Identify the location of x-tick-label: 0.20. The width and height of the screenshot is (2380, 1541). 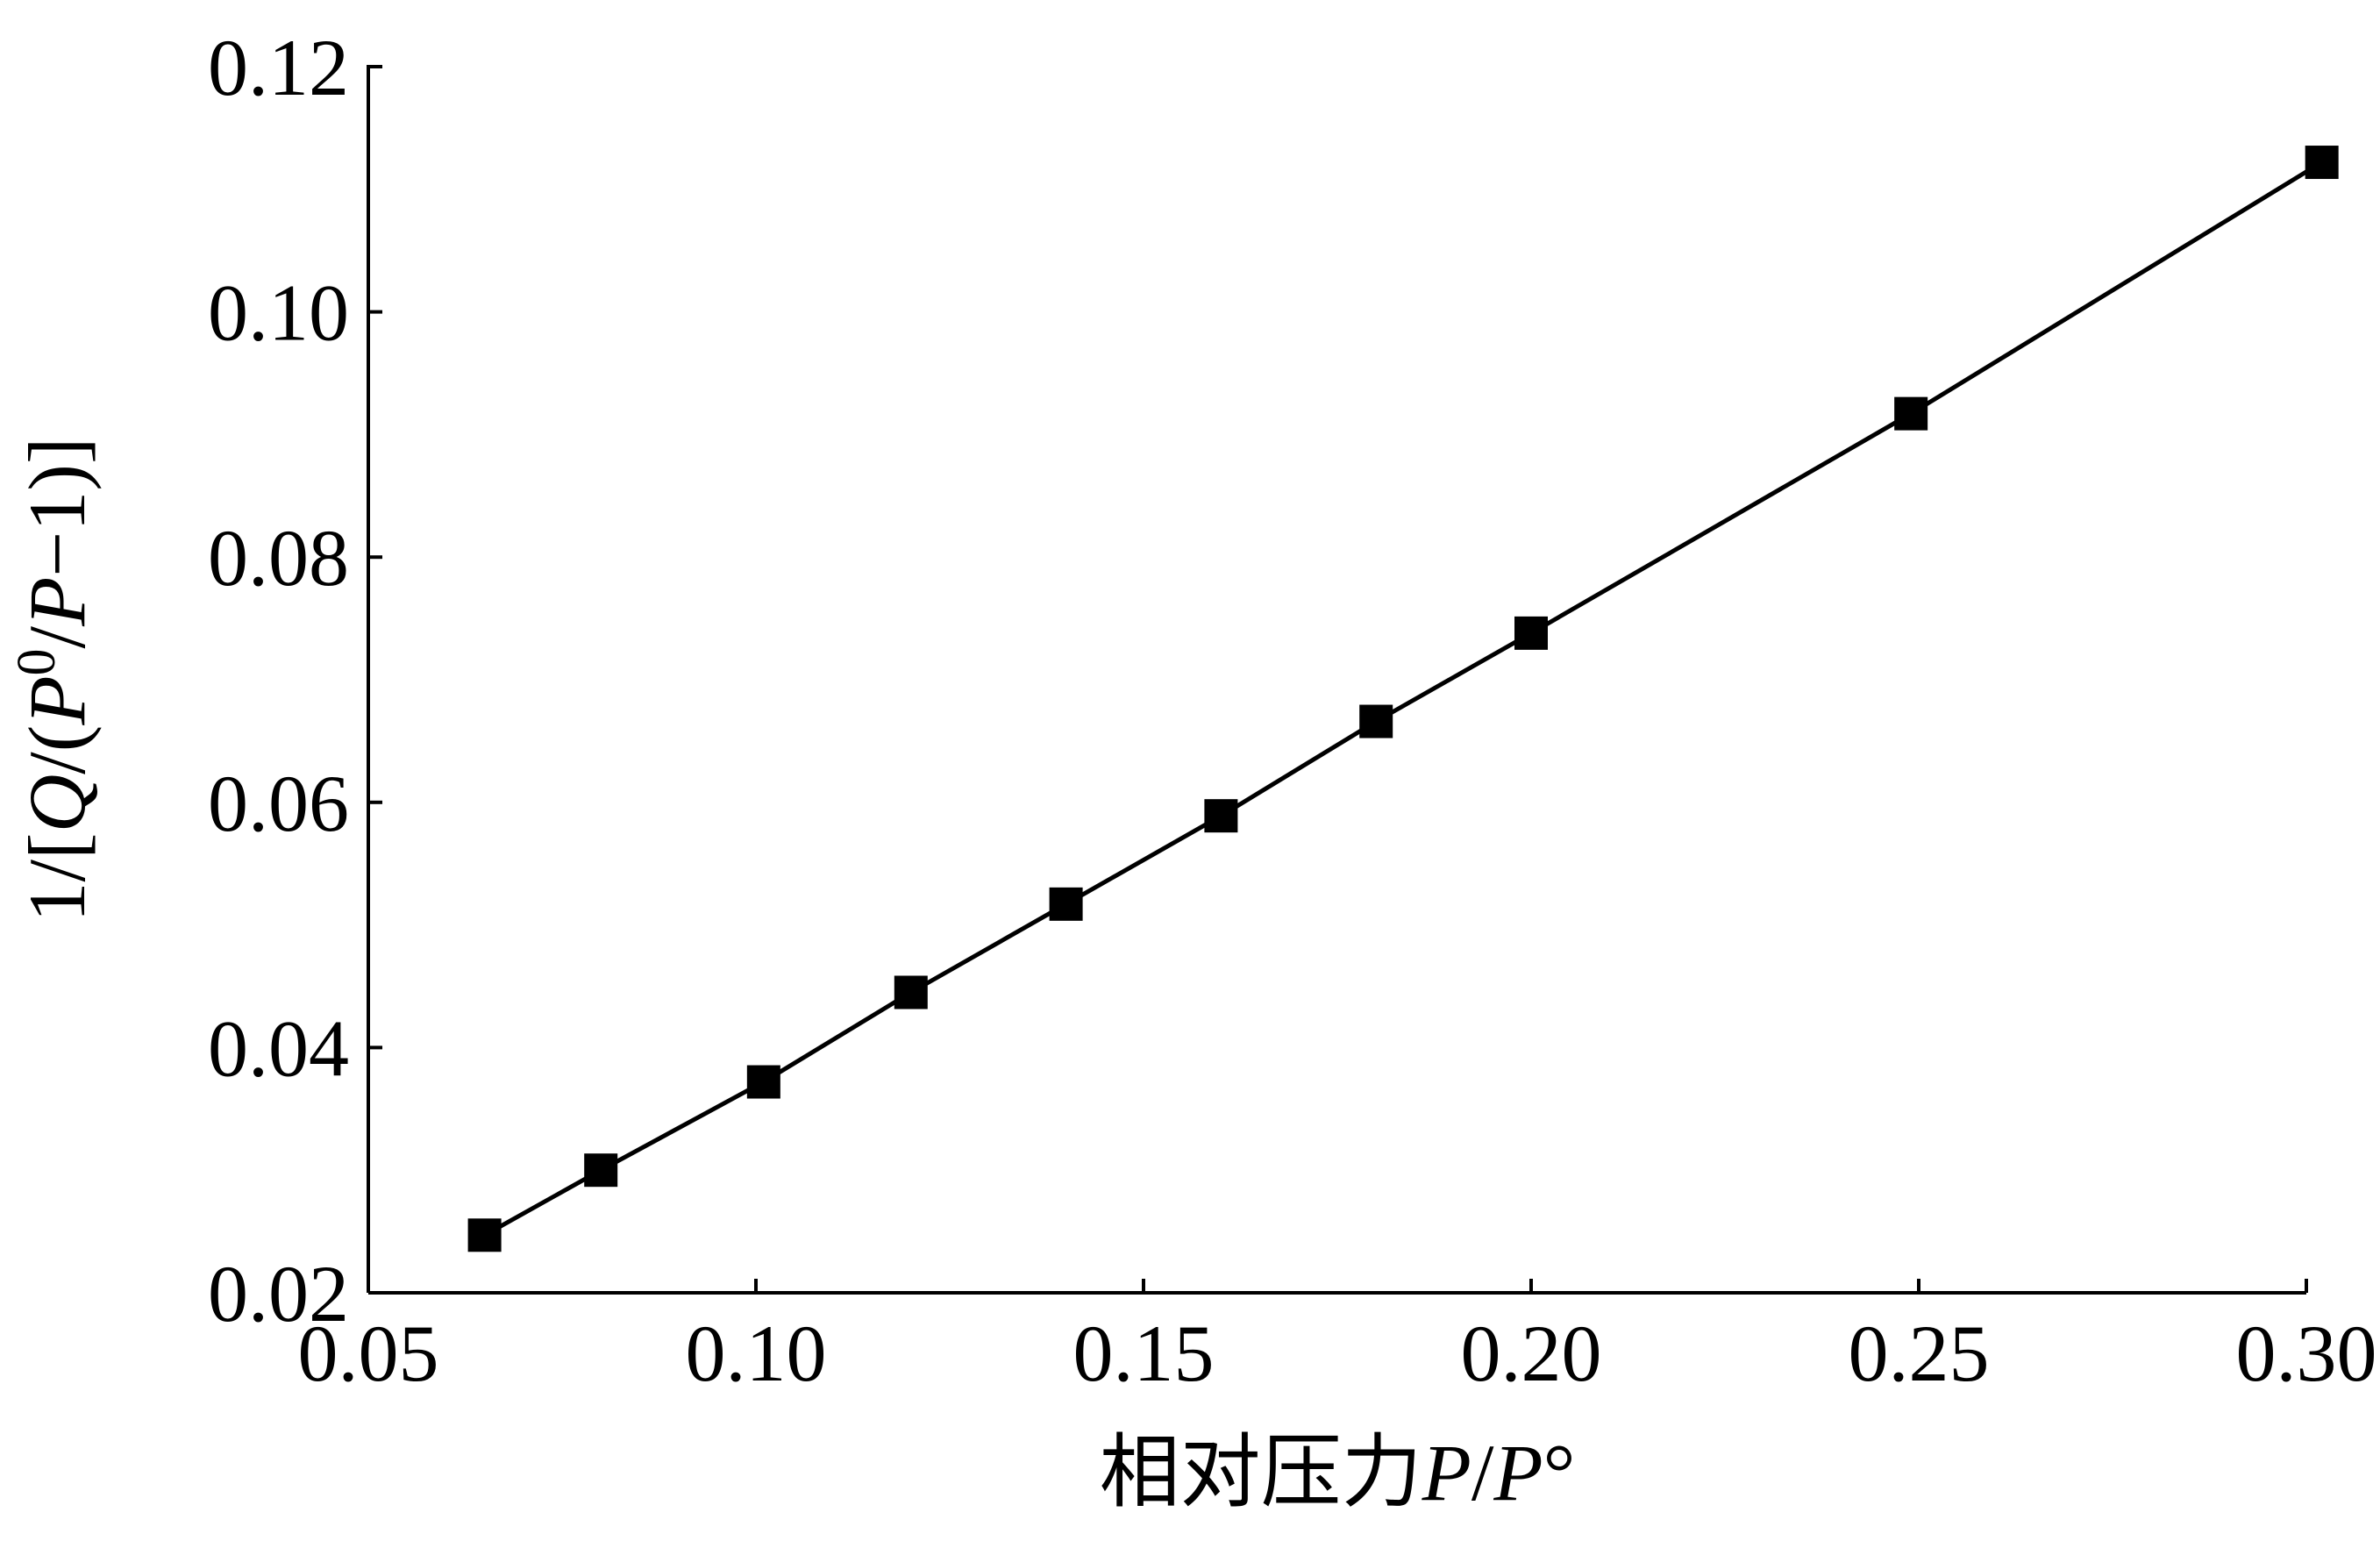
(1531, 1353).